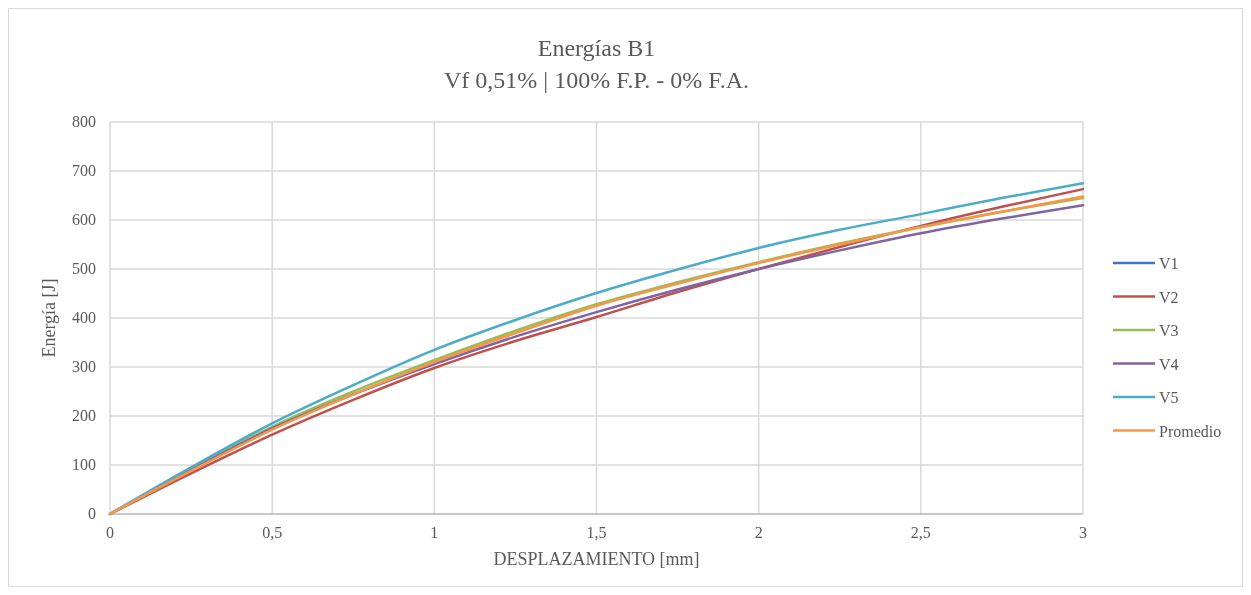  I want to click on y-tick-label: 800, so click(84, 121).